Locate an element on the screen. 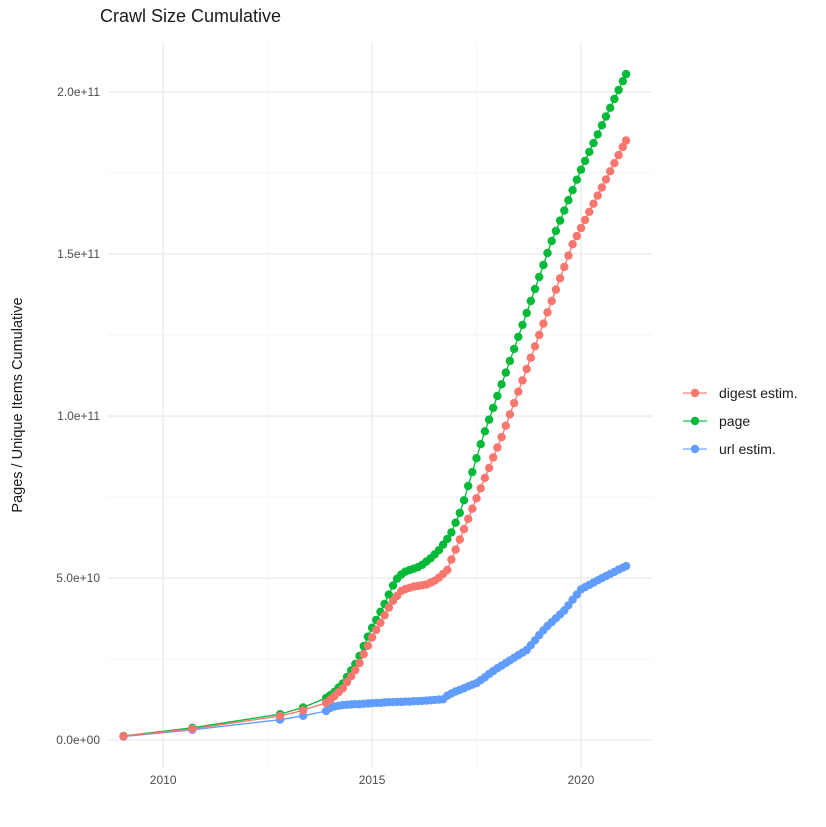 The height and width of the screenshot is (827, 826). y-tick-label: 1.0e+11 is located at coordinates (78, 416).